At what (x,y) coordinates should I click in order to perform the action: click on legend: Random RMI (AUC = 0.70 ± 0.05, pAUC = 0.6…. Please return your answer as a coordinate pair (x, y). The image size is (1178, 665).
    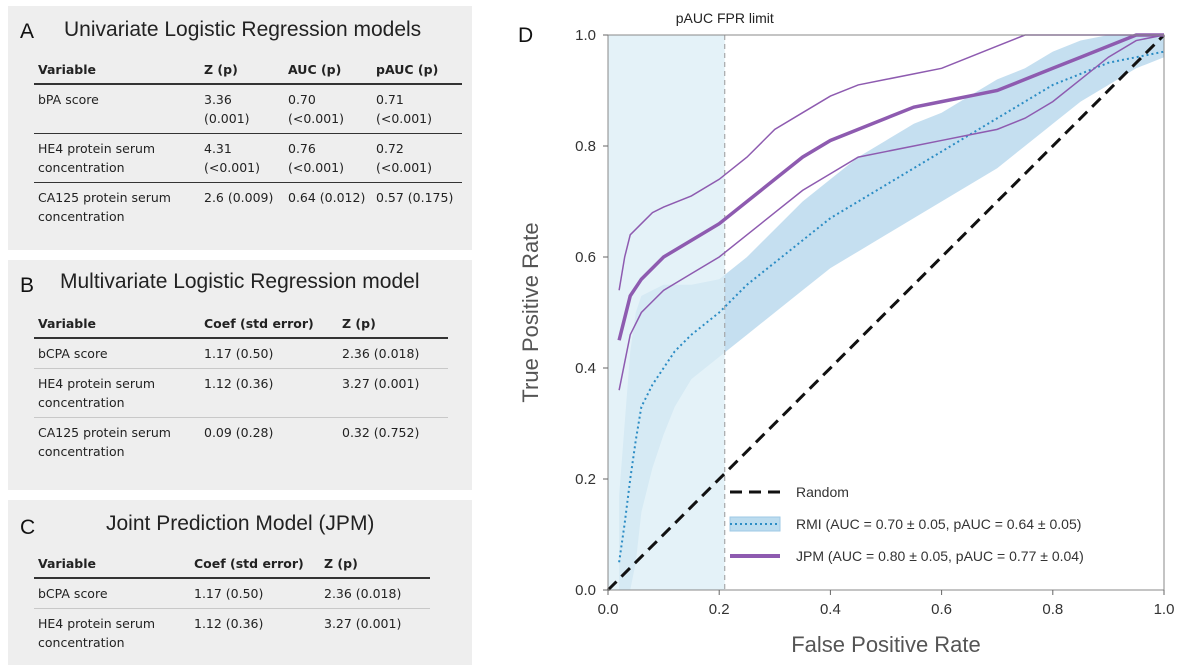
    Looking at the image, I should click on (906, 524).